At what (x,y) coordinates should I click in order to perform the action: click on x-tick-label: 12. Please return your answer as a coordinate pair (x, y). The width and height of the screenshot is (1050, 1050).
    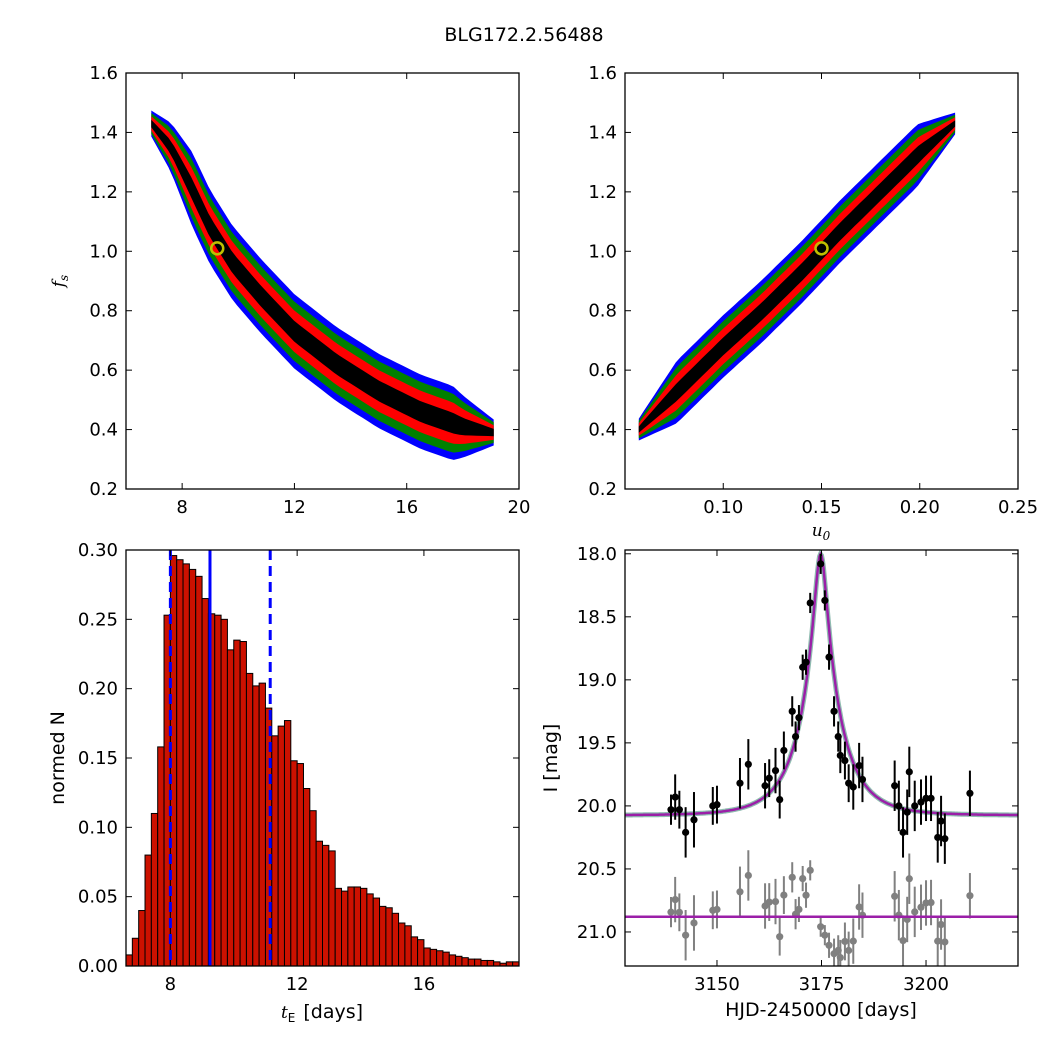
    Looking at the image, I should click on (294, 507).